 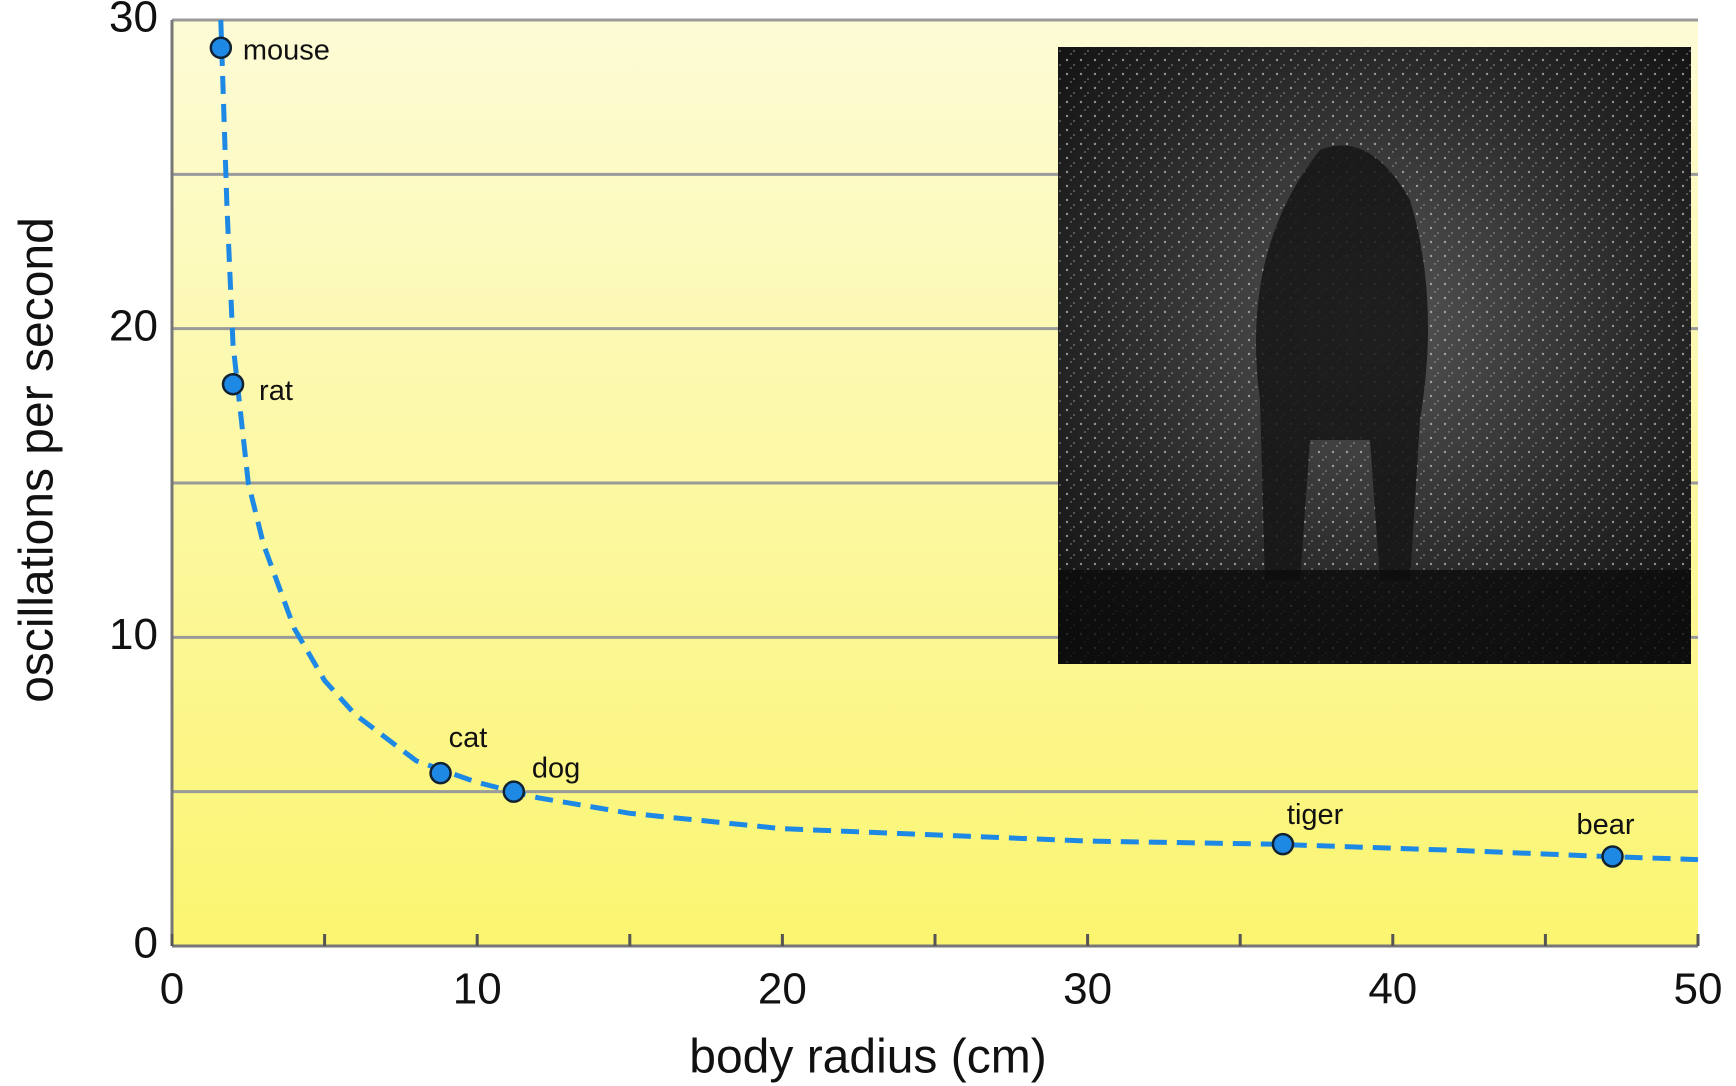 What do you see at coordinates (1342, 363) in the screenshot?
I see `photo-dog` at bounding box center [1342, 363].